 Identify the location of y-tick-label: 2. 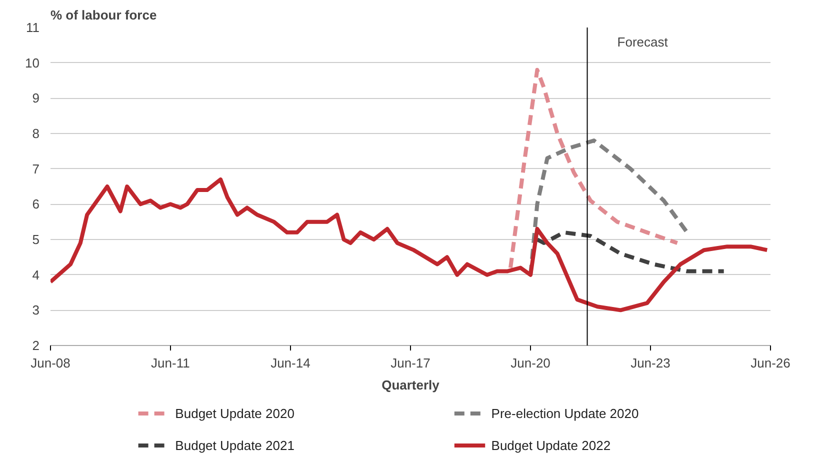
(36, 345).